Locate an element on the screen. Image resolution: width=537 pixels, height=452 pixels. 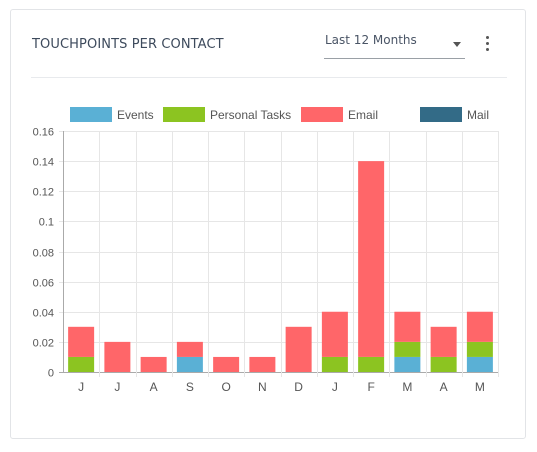
y-tick-label: 0.08 is located at coordinates (43, 254).